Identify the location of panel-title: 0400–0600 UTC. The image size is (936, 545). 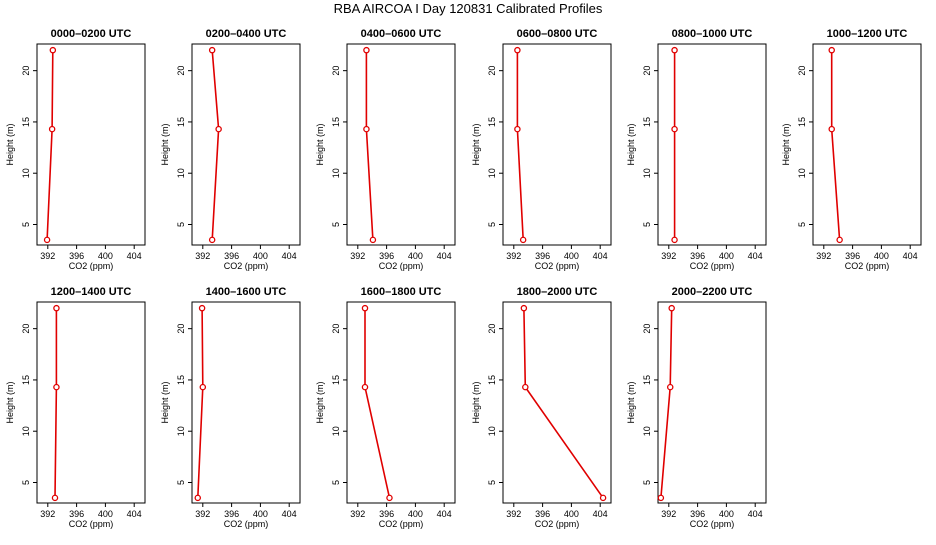
(401, 34).